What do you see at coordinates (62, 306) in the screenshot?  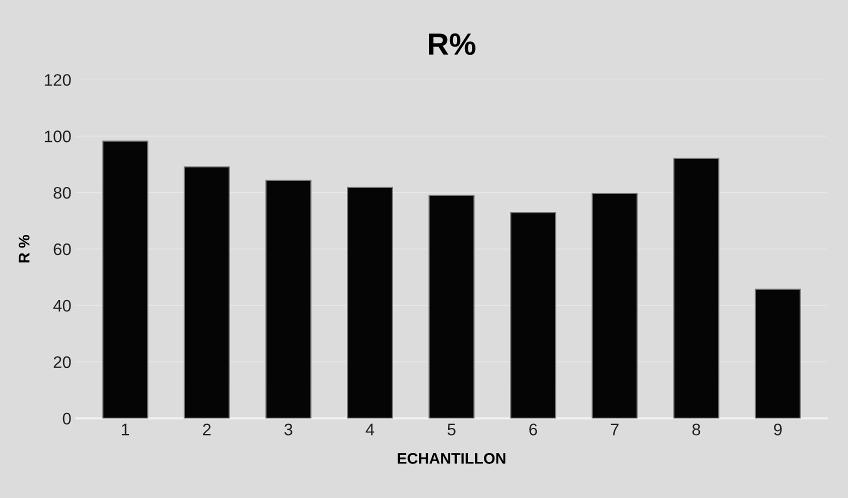 I see `y-tick-label: 40` at bounding box center [62, 306].